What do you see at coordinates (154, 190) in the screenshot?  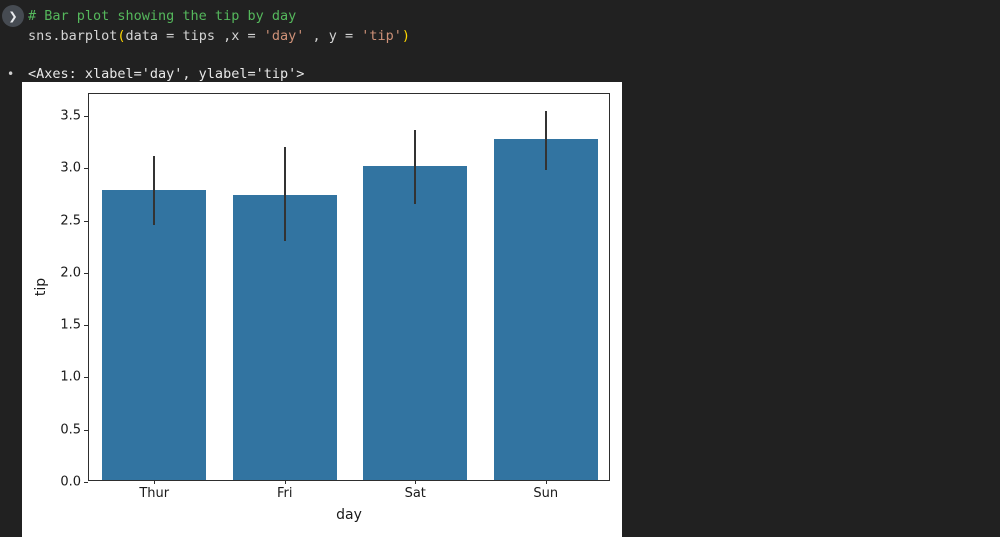 I see `error-bar-thur` at bounding box center [154, 190].